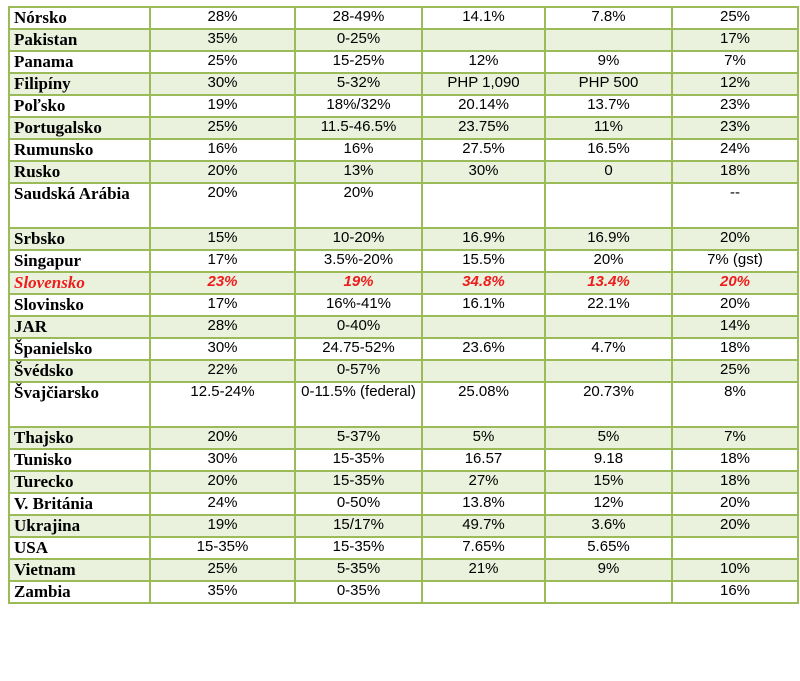  What do you see at coordinates (79, 438) in the screenshot?
I see `country-cell: Thajsko` at bounding box center [79, 438].